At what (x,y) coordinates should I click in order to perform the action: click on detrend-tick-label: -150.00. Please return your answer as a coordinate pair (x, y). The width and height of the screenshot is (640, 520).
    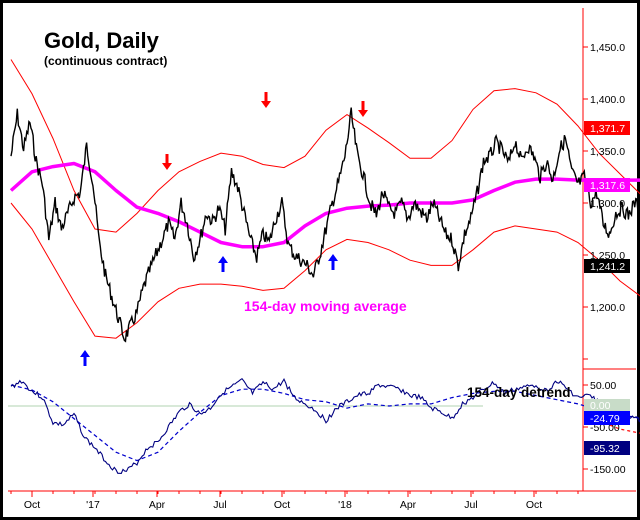
    Looking at the image, I should click on (608, 470).